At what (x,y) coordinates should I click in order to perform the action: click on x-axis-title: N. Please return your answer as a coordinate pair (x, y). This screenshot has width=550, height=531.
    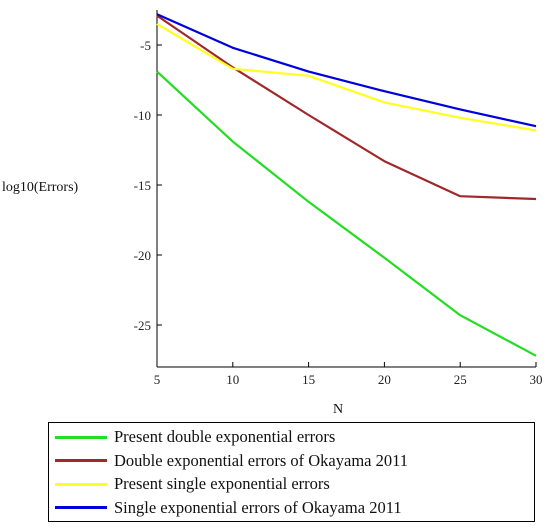
    Looking at the image, I should click on (338, 409).